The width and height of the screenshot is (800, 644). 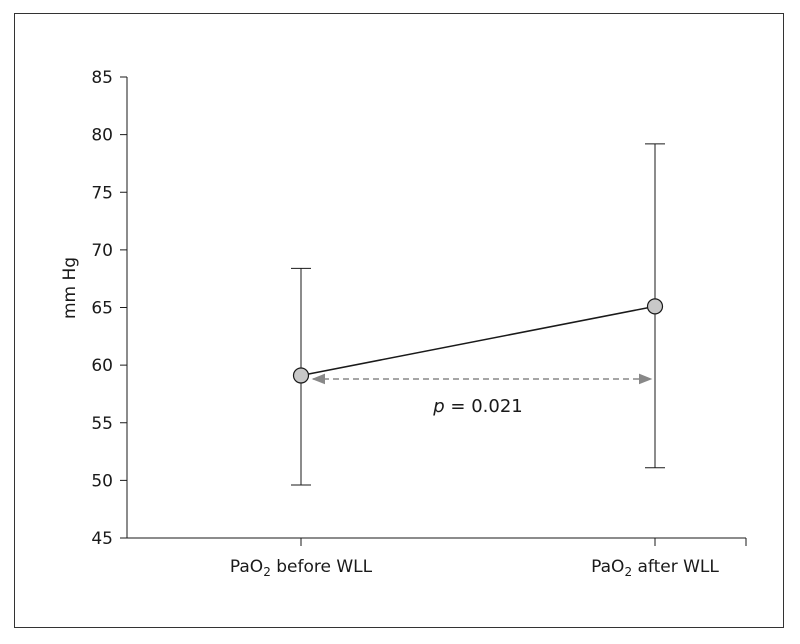 I want to click on x-tick-label: PaO2 before WLL, so click(x=301, y=568).